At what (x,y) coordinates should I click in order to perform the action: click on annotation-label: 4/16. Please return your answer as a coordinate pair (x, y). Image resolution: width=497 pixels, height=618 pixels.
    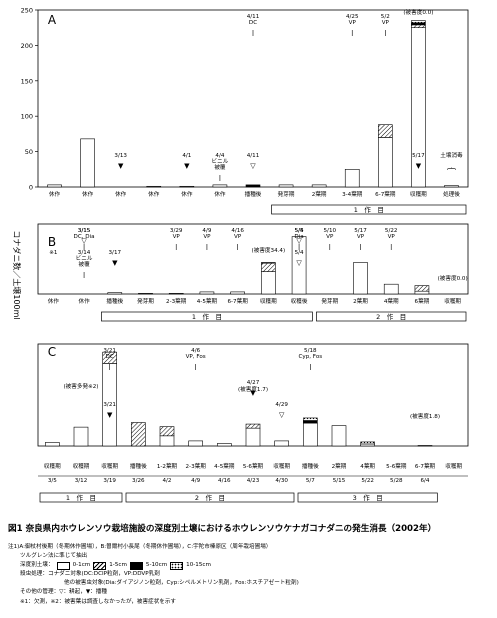
    Looking at the image, I should click on (237, 231).